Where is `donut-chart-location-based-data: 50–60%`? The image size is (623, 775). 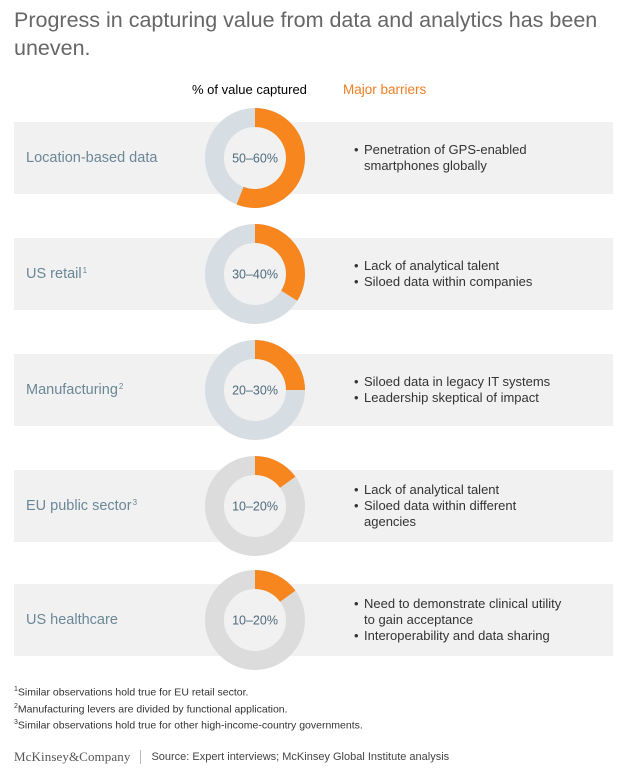 donut-chart-location-based-data: 50–60% is located at coordinates (255, 158).